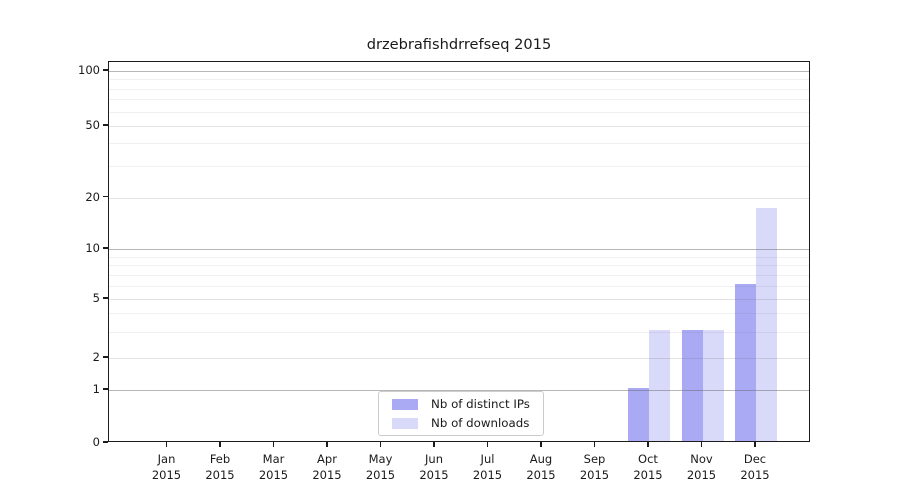  Describe the element at coordinates (96, 442) in the screenshot. I see `y-axis-tick-label: 0` at that location.